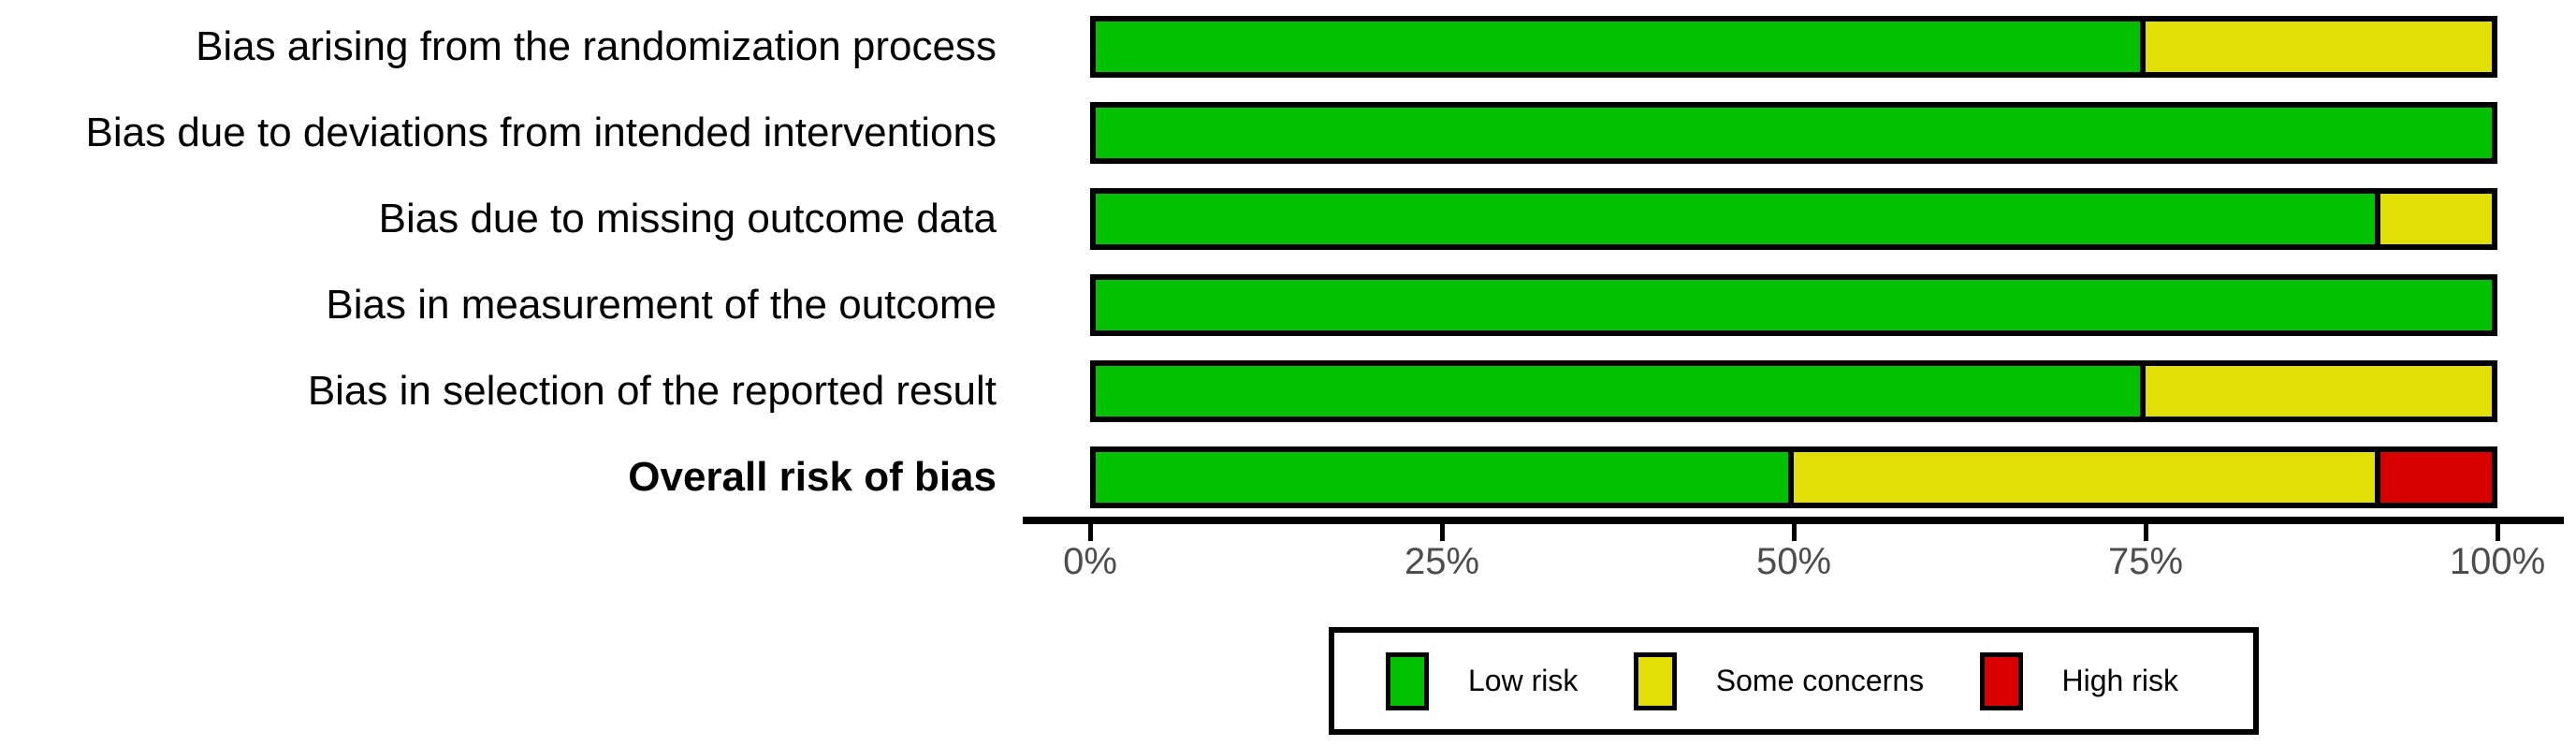  Describe the element at coordinates (2119, 680) in the screenshot. I see `legend-label: High risk` at that location.